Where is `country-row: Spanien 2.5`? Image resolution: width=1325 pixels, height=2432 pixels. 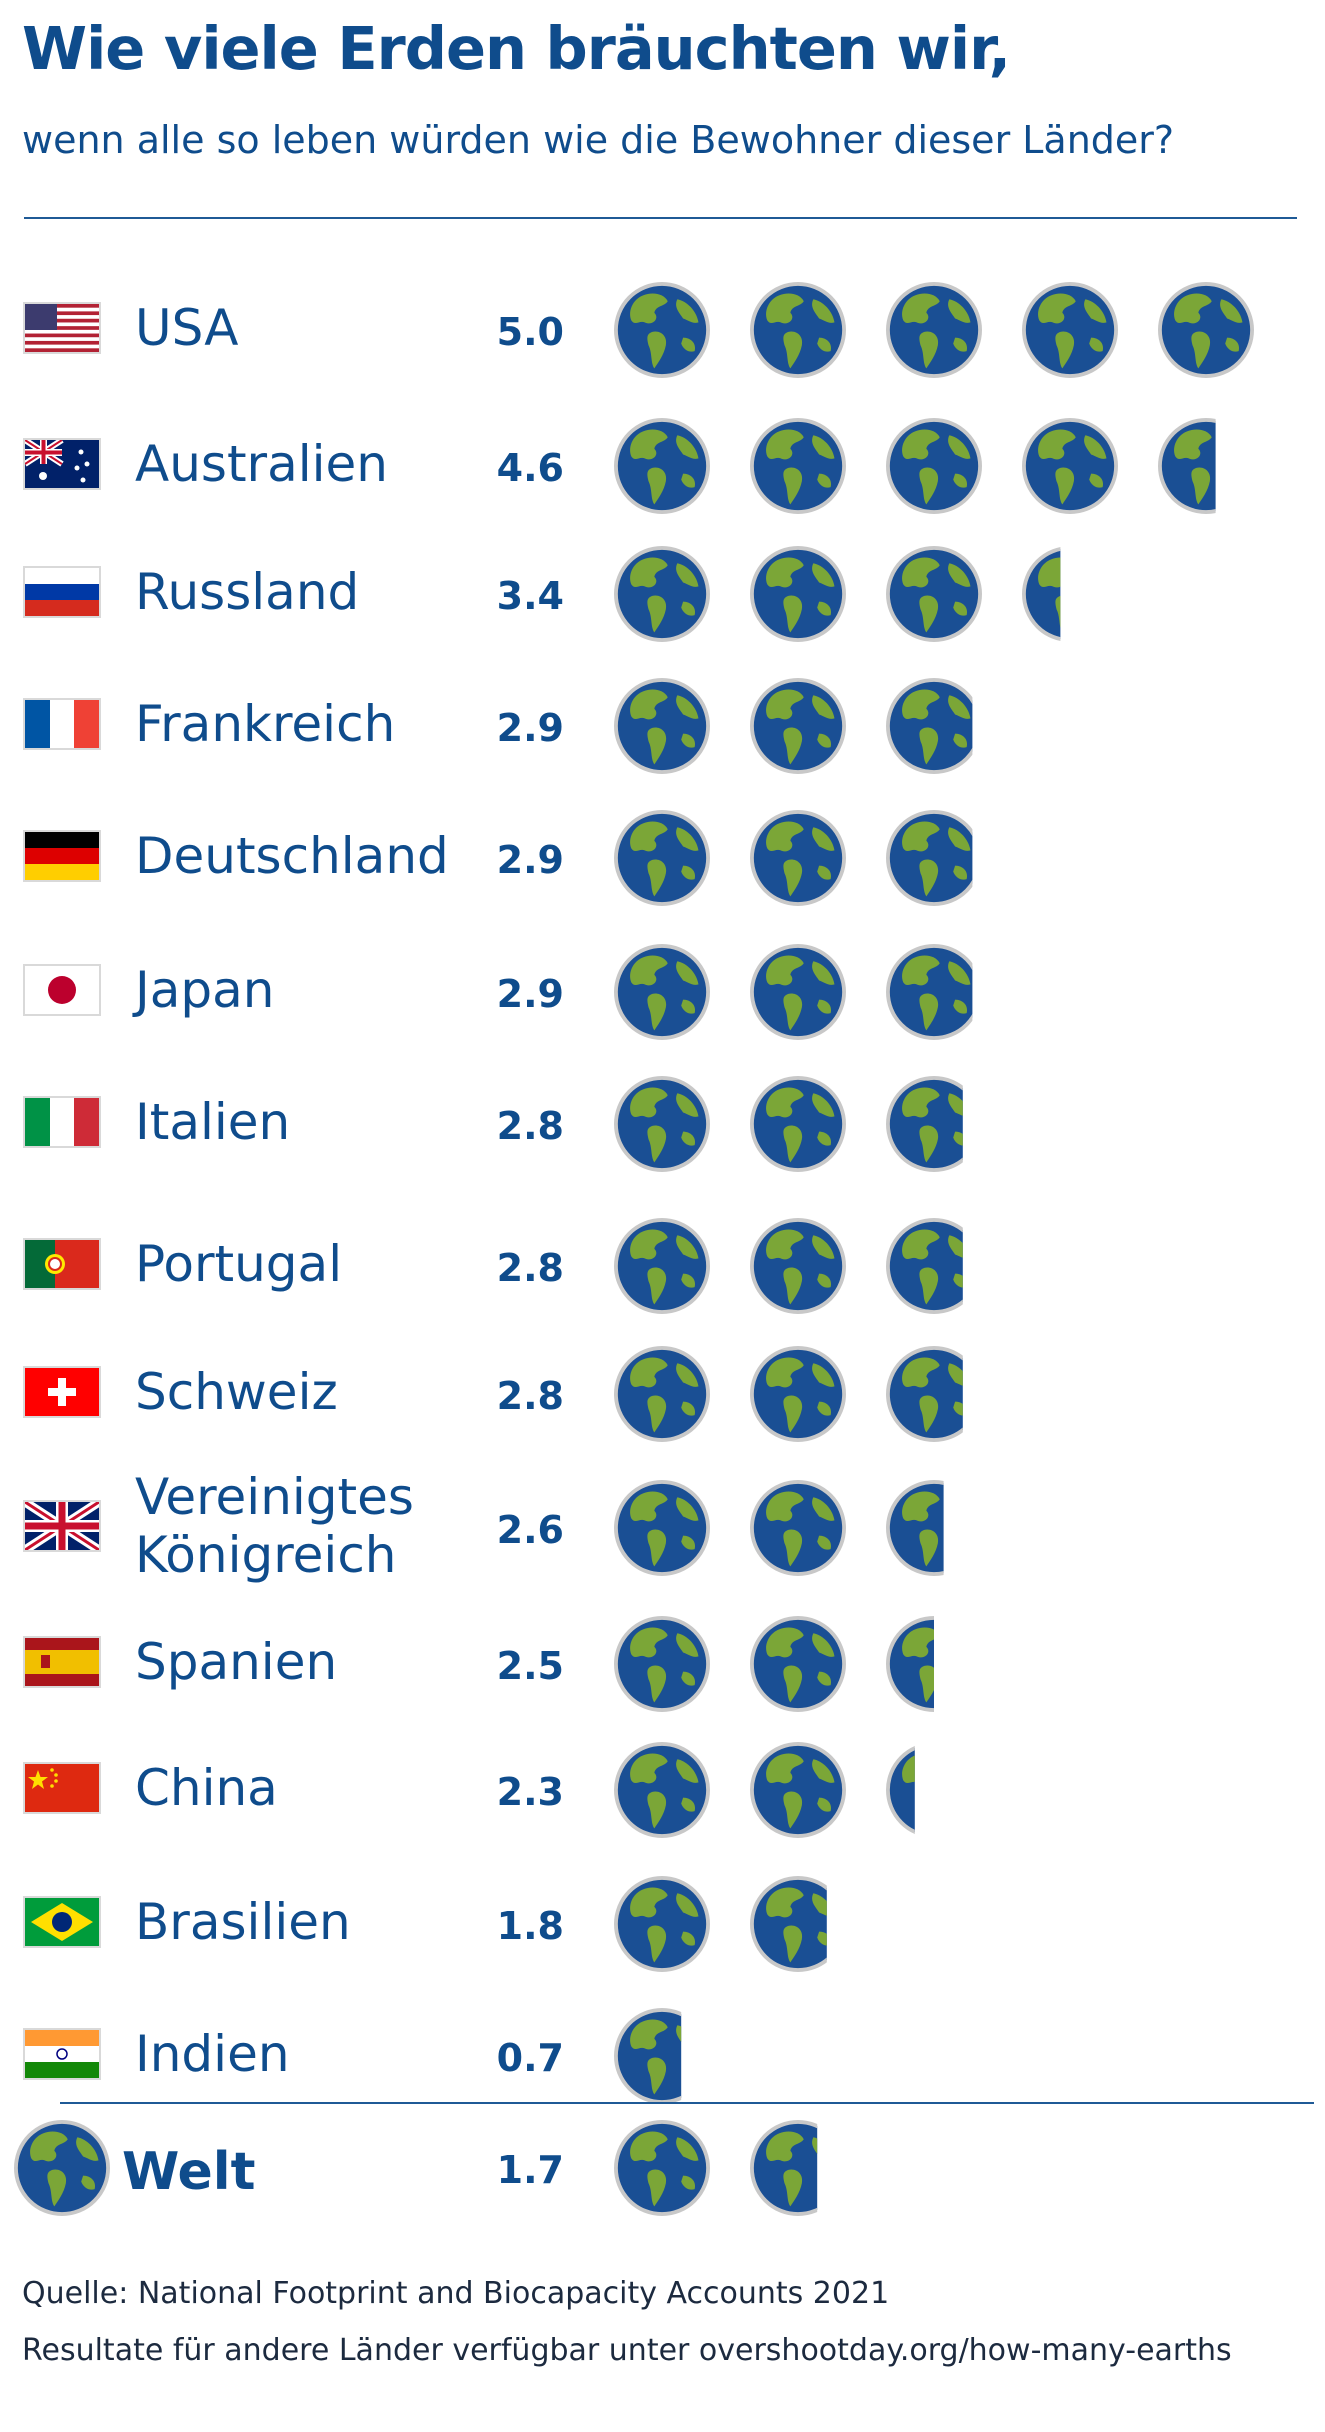
country-row: Spanien 2.5 is located at coordinates (662, 1666).